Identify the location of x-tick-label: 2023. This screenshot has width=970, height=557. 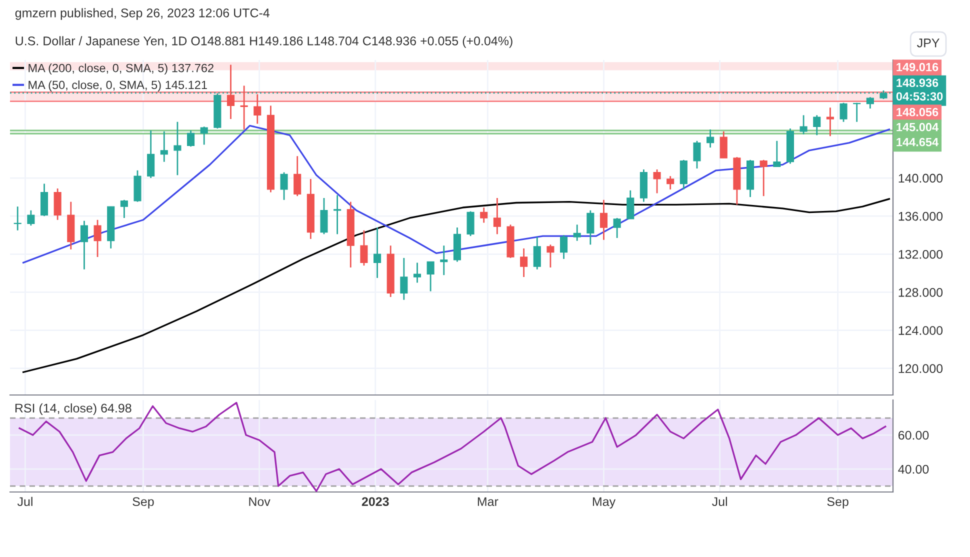
(375, 501).